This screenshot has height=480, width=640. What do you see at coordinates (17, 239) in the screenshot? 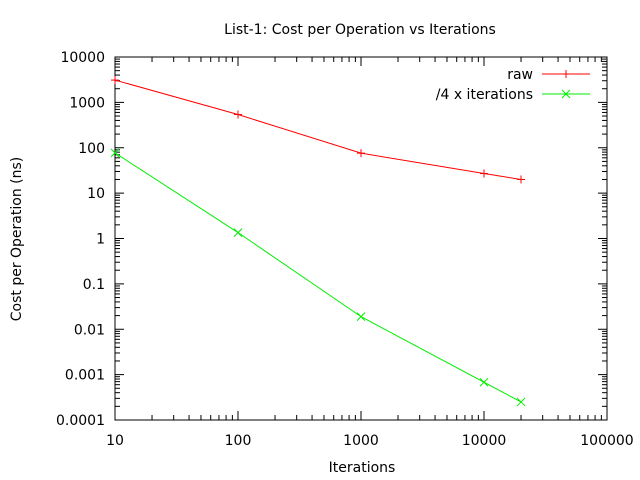
I see `y-axis-label: Cost per Operation (ns)` at bounding box center [17, 239].